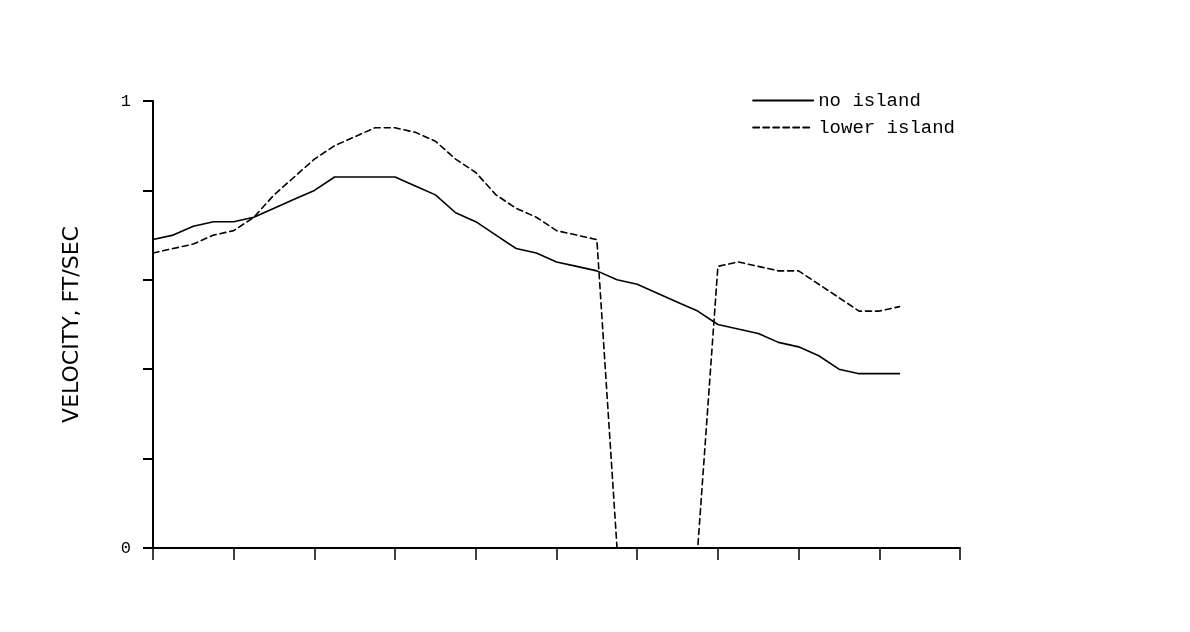  I want to click on y-tick-label: 1, so click(125, 101).